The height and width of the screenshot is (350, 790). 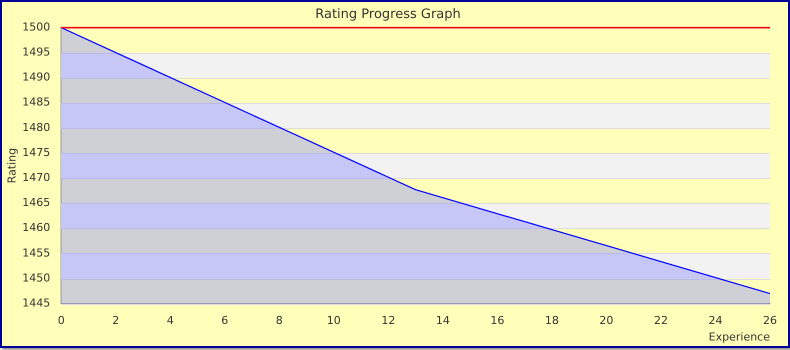 I want to click on x-tick-label: 6, so click(x=224, y=321).